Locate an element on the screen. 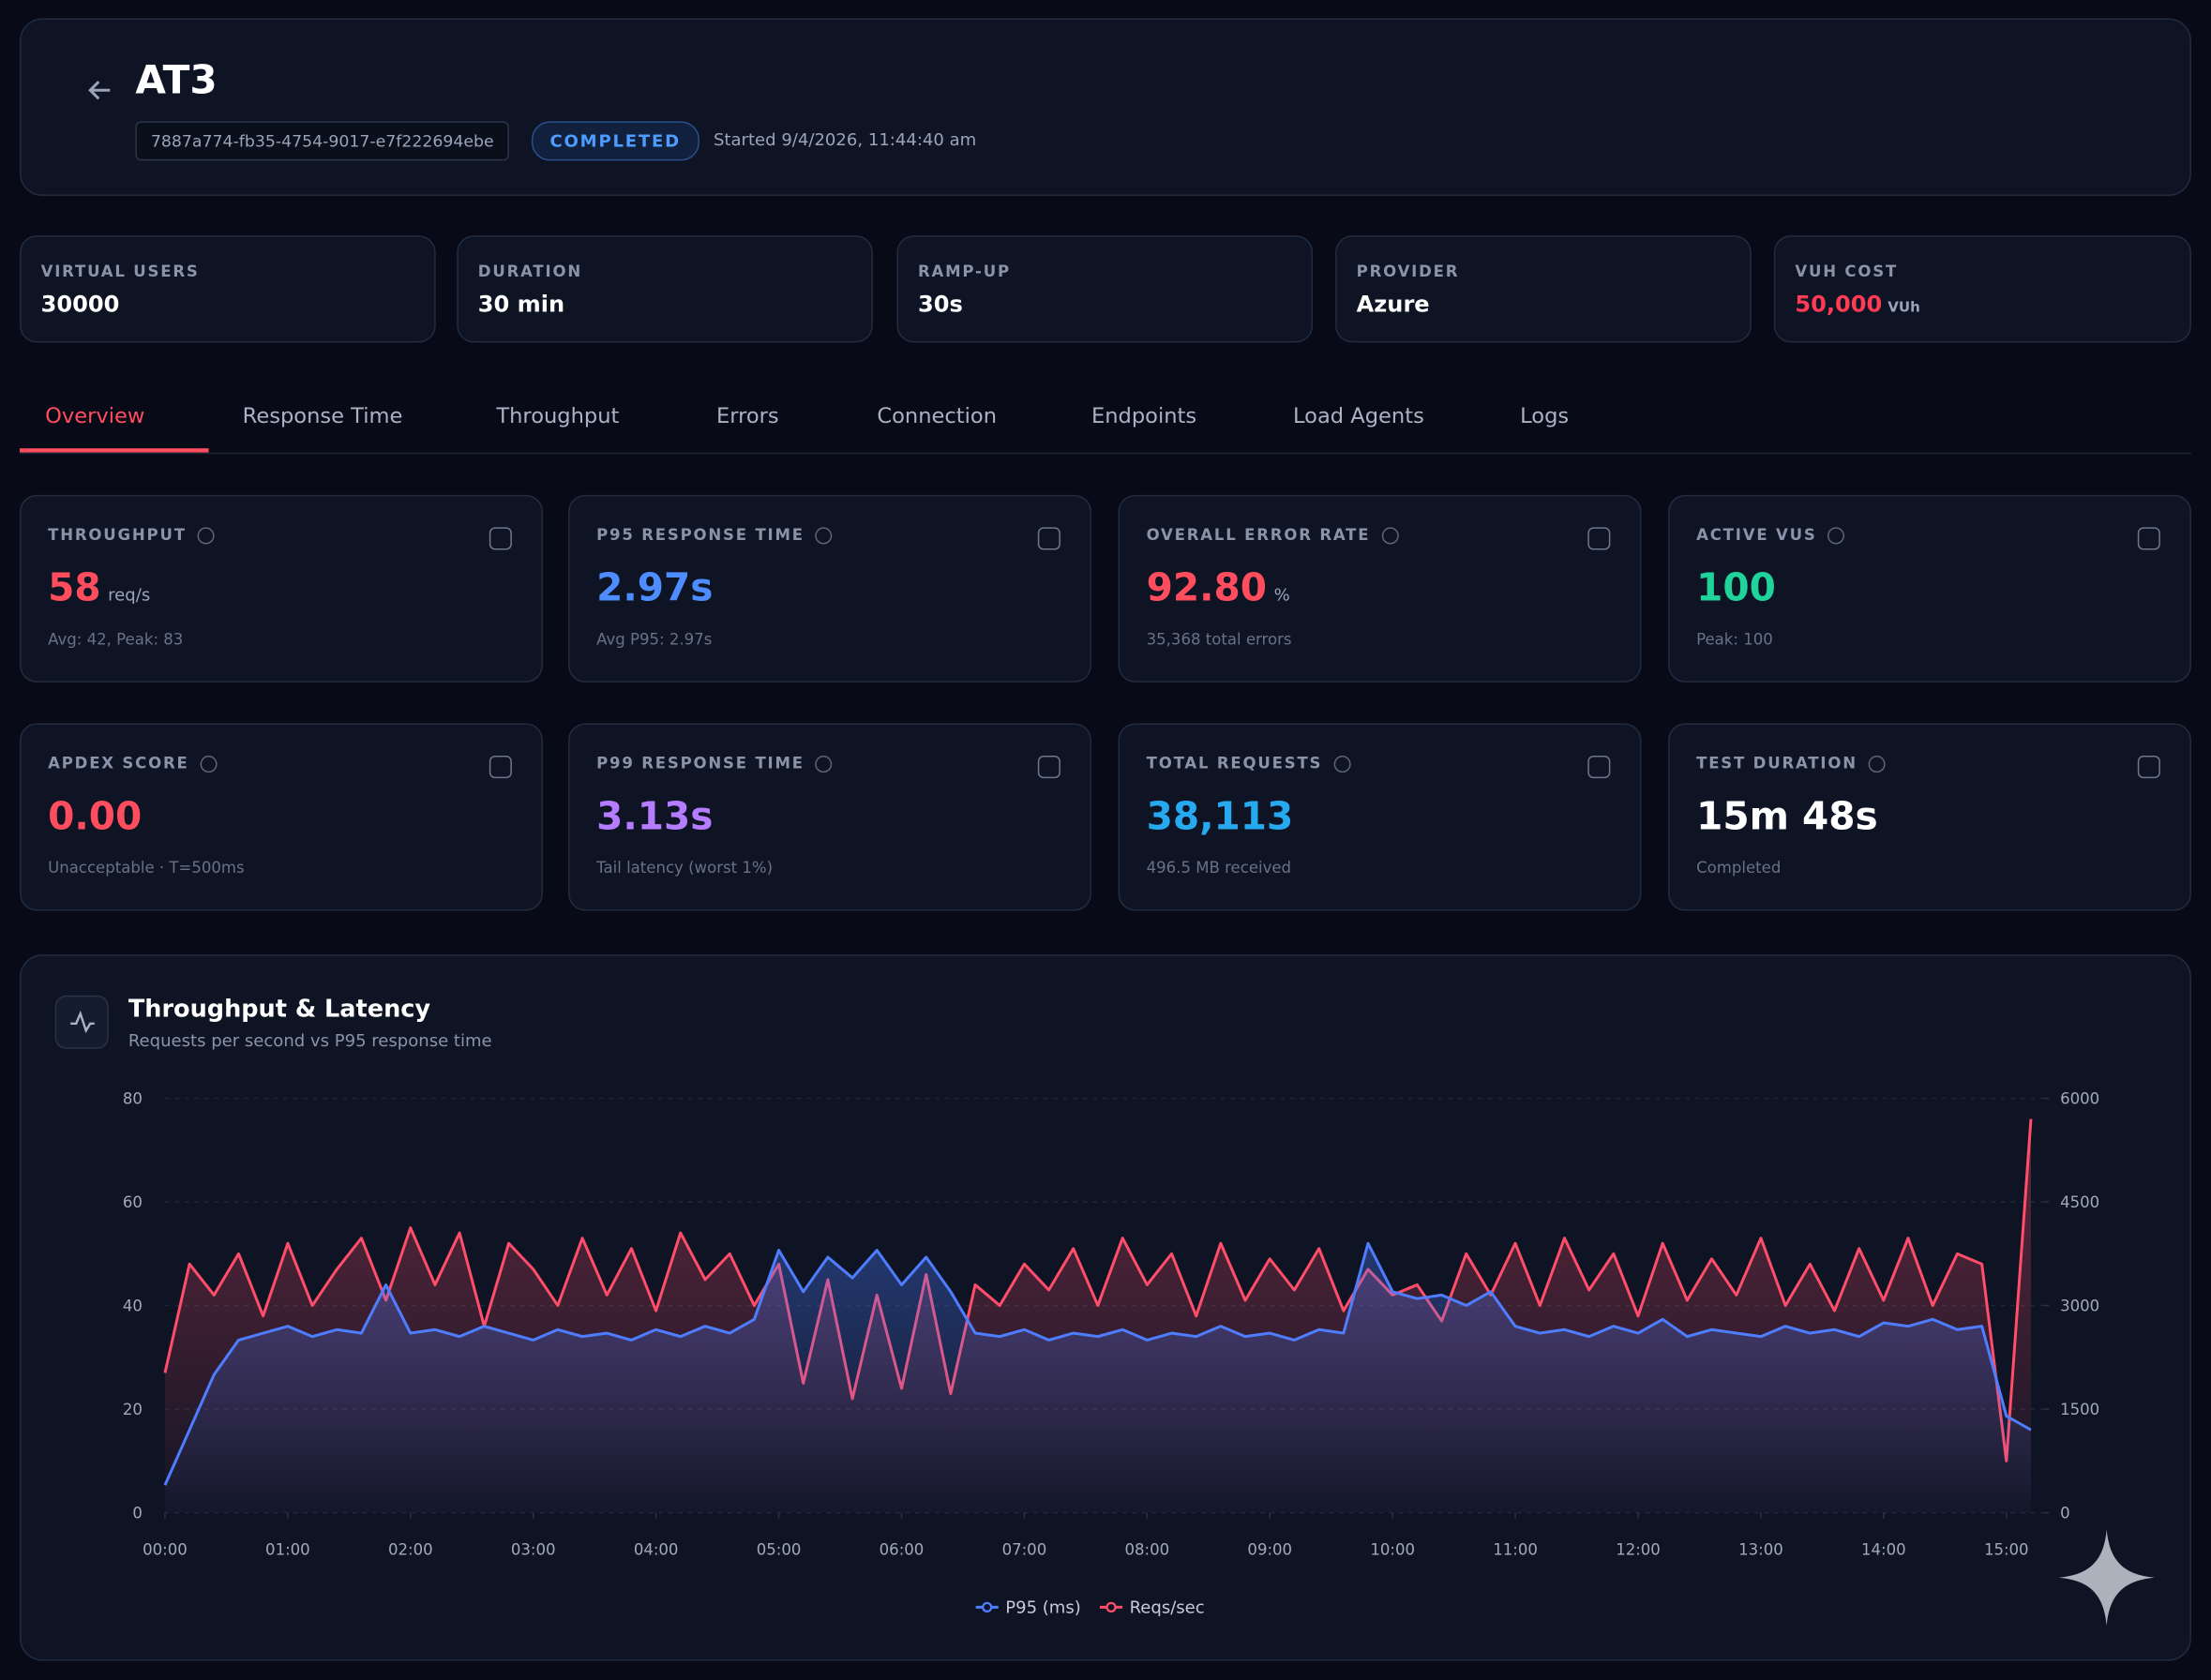 This screenshot has width=2211, height=1680. tab: Errors is located at coordinates (747, 416).